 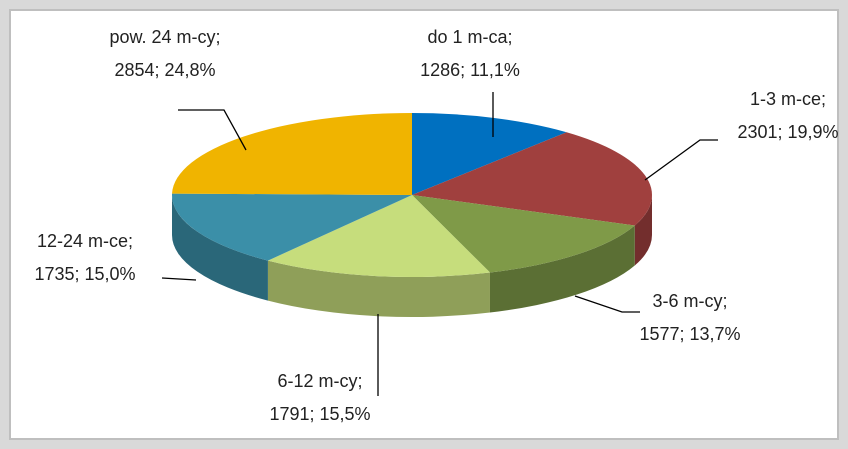 What do you see at coordinates (469, 37) in the screenshot?
I see `data-label-category: do 1 m-ca;` at bounding box center [469, 37].